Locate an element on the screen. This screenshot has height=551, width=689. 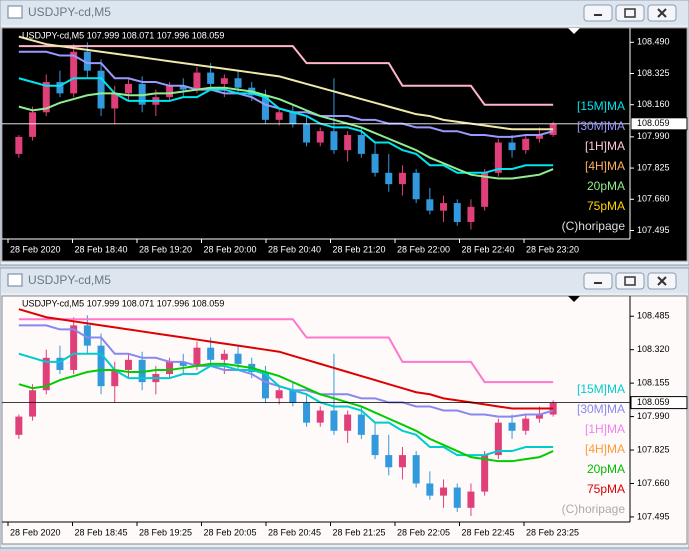
time-label: 28 Feb 23:20 is located at coordinates (552, 249).